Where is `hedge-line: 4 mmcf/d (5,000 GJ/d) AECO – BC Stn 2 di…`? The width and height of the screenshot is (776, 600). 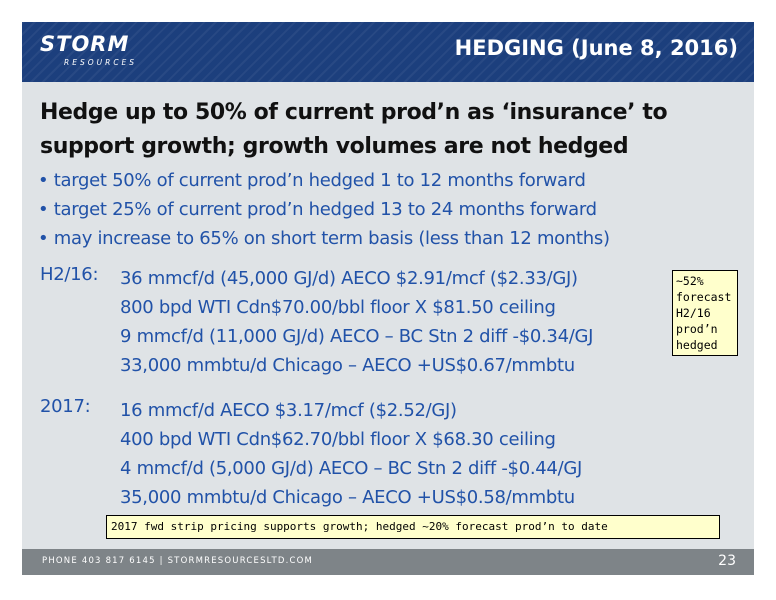
hedge-line: 4 mmcf/d (5,000 GJ/d) AECO – BC Stn 2 di… is located at coordinates (351, 468).